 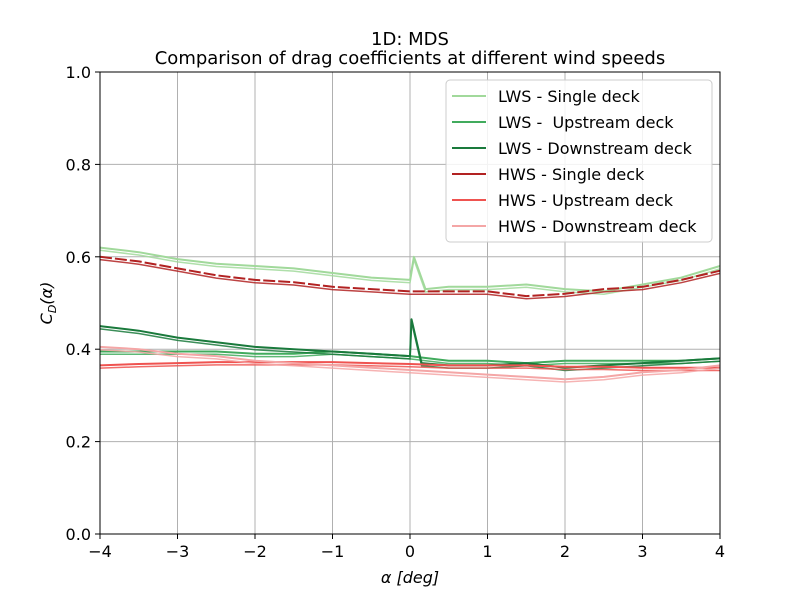 What do you see at coordinates (83, 303) in the screenshot?
I see `y-axis-ticks: 0.0 0.2 0.4 0.6 0.8 1.0` at bounding box center [83, 303].